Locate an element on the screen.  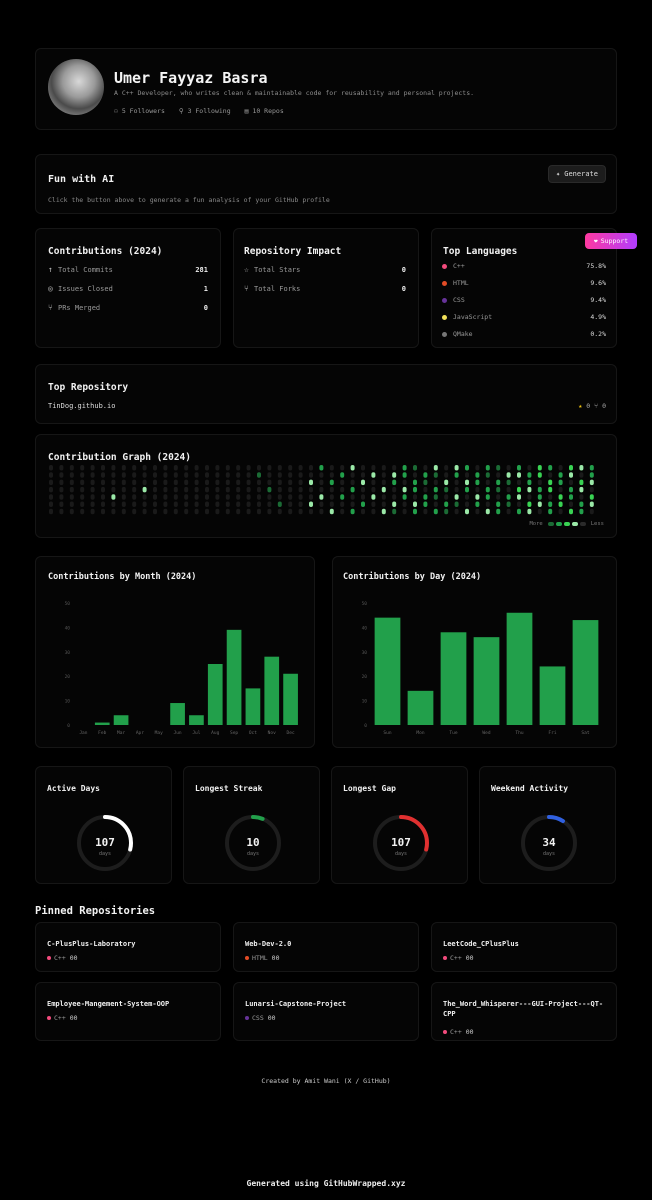
languages-title: Top Languages is located at coordinates (480, 251).